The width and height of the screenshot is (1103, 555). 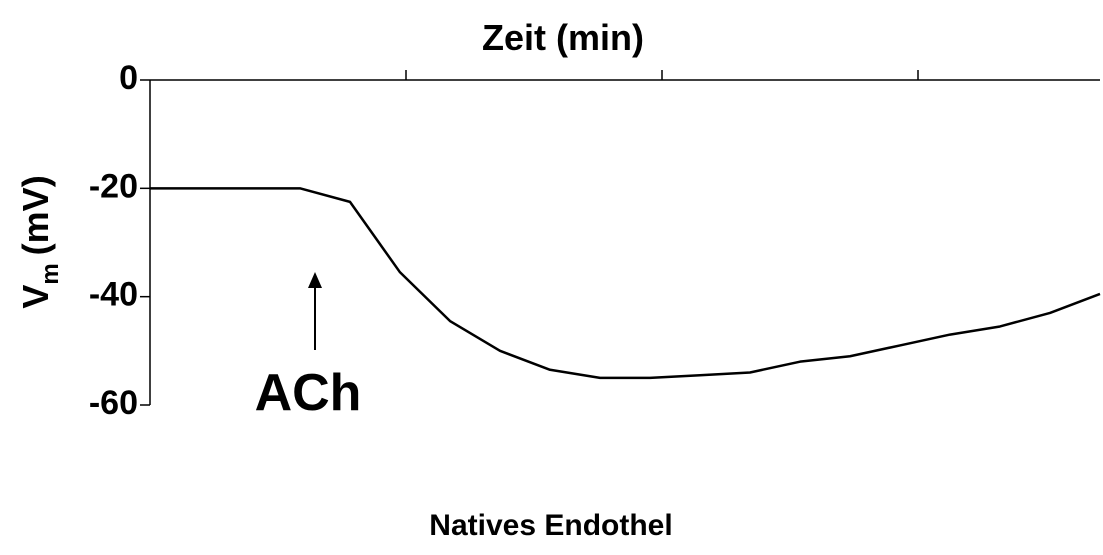 I want to click on caption: Natives Endothel, so click(x=550, y=525).